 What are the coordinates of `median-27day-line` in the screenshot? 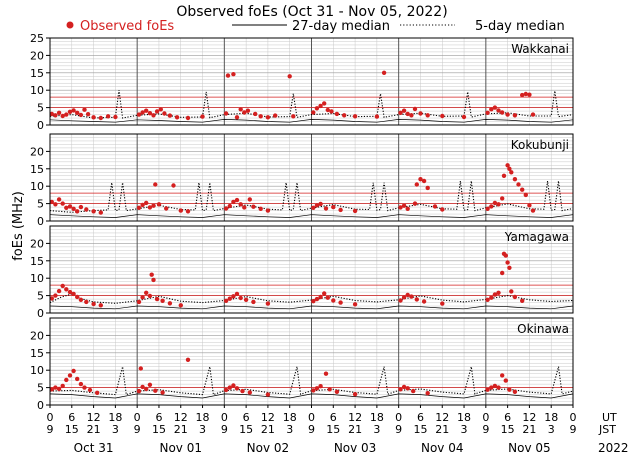 It's located at (311, 307).